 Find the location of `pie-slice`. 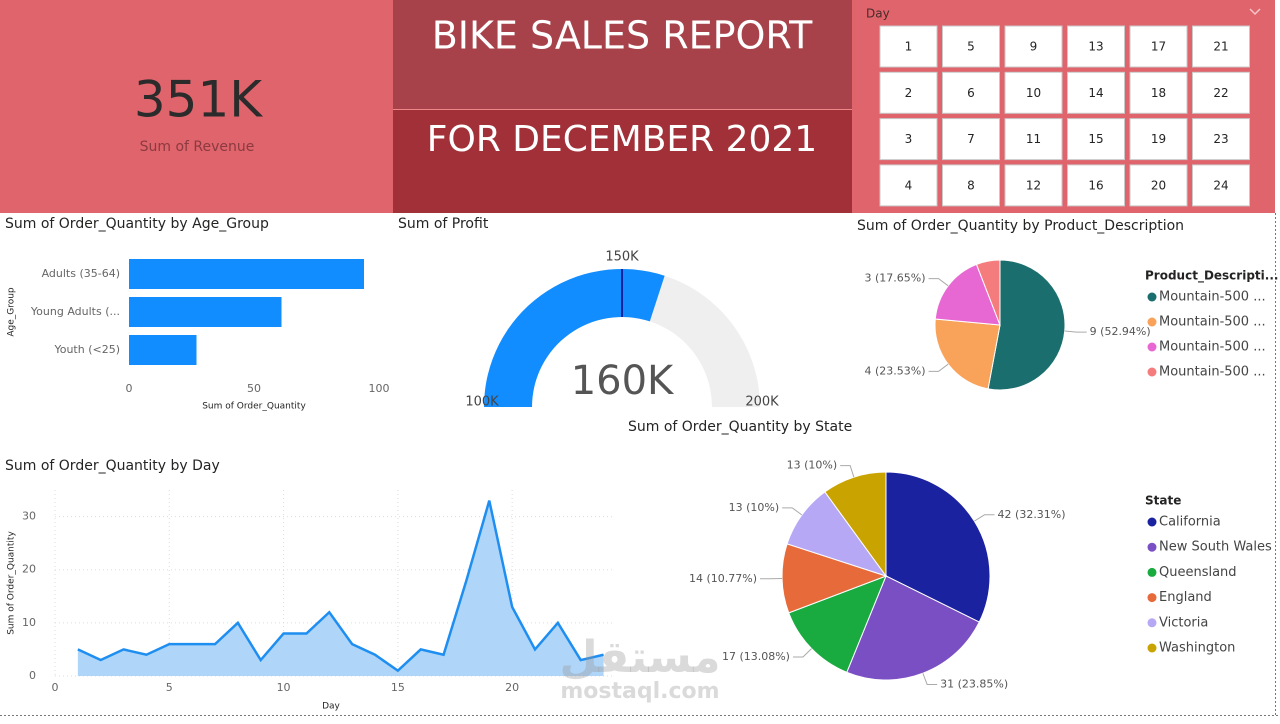

pie-slice is located at coordinates (967, 354).